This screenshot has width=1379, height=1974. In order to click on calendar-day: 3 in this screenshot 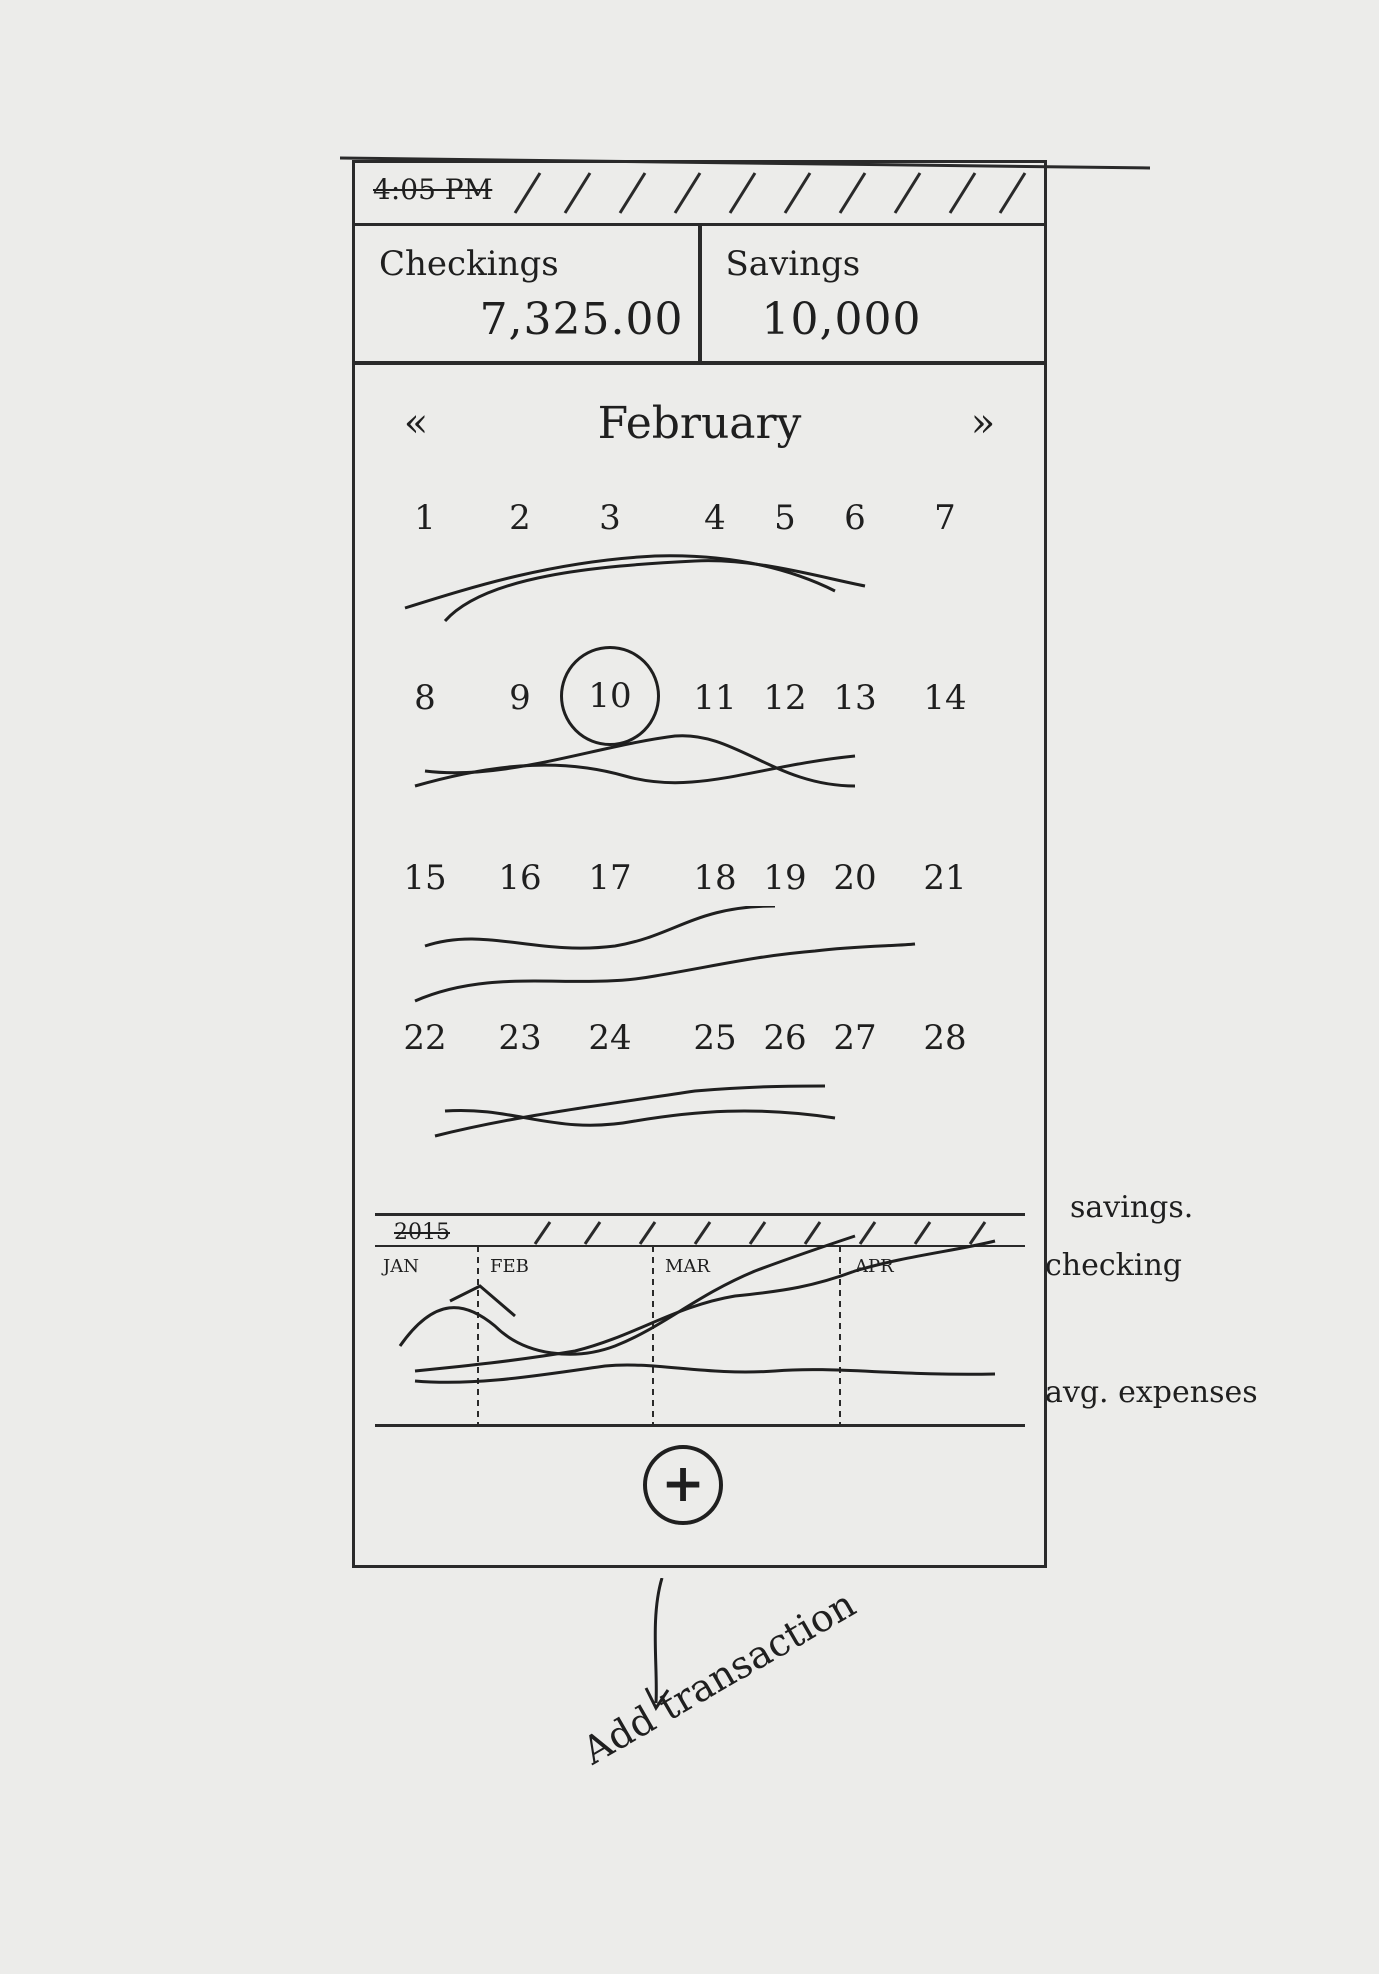, I will do `click(610, 518)`.